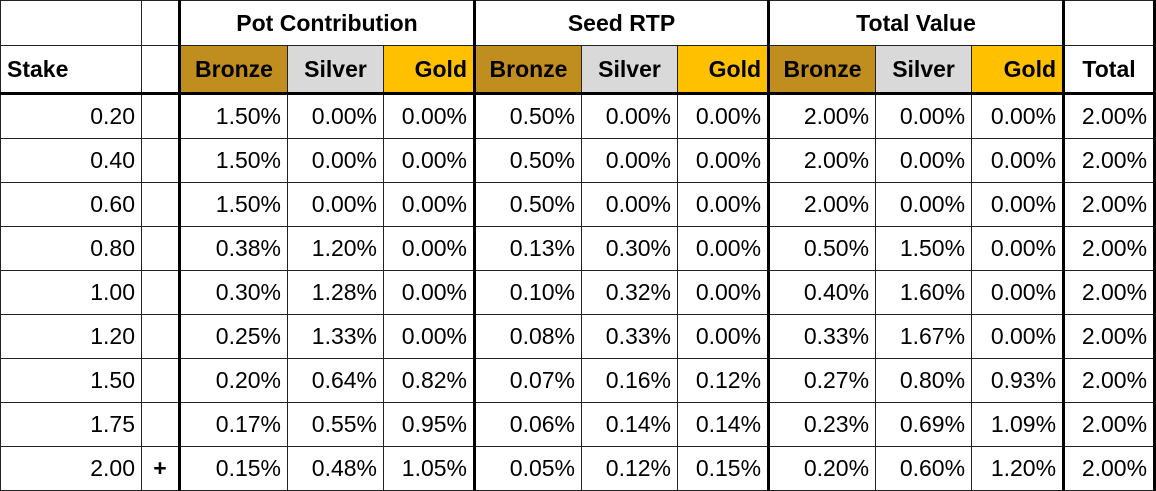  I want to click on seed-rtp-bronze-cell: 0.06%, so click(527, 424).